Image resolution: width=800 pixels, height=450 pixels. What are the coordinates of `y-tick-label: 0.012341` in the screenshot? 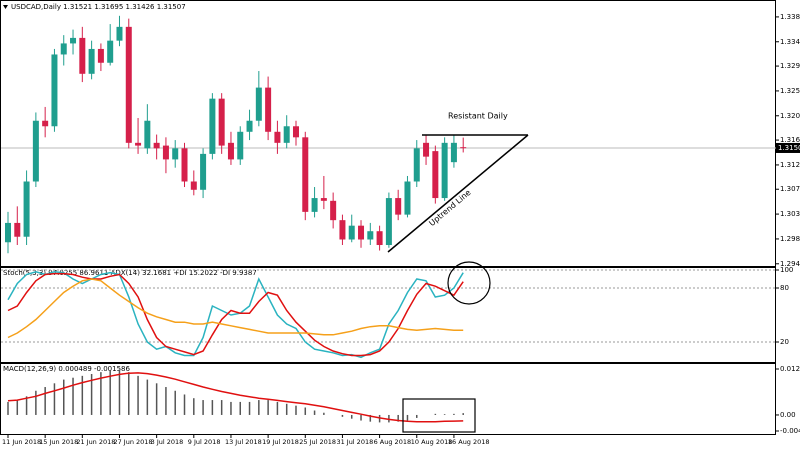 It's located at (790, 369).